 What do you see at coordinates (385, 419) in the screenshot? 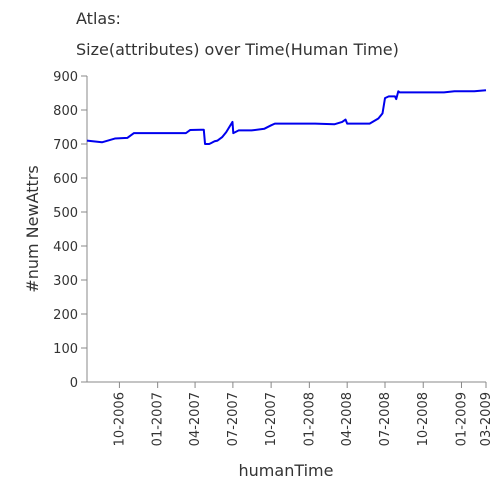
I see `x-tick-label: 07-2008` at bounding box center [385, 419].